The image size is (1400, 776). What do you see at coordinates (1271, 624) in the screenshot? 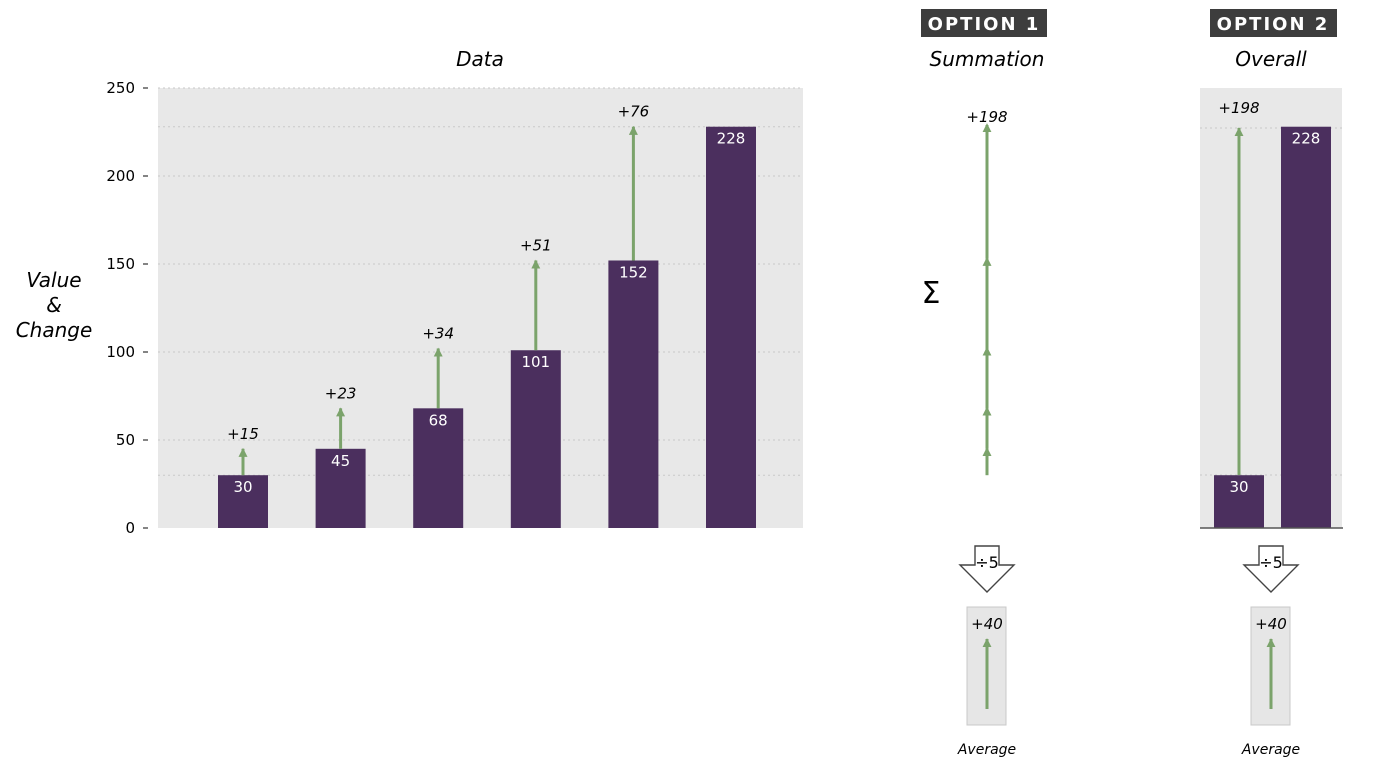
I see `option-2-average-label: +40` at bounding box center [1271, 624].